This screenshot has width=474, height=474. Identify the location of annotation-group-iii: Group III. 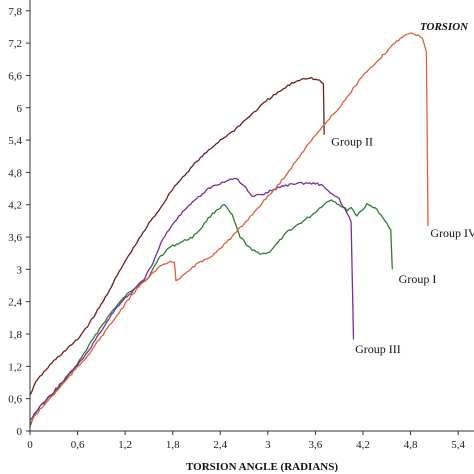
(378, 349).